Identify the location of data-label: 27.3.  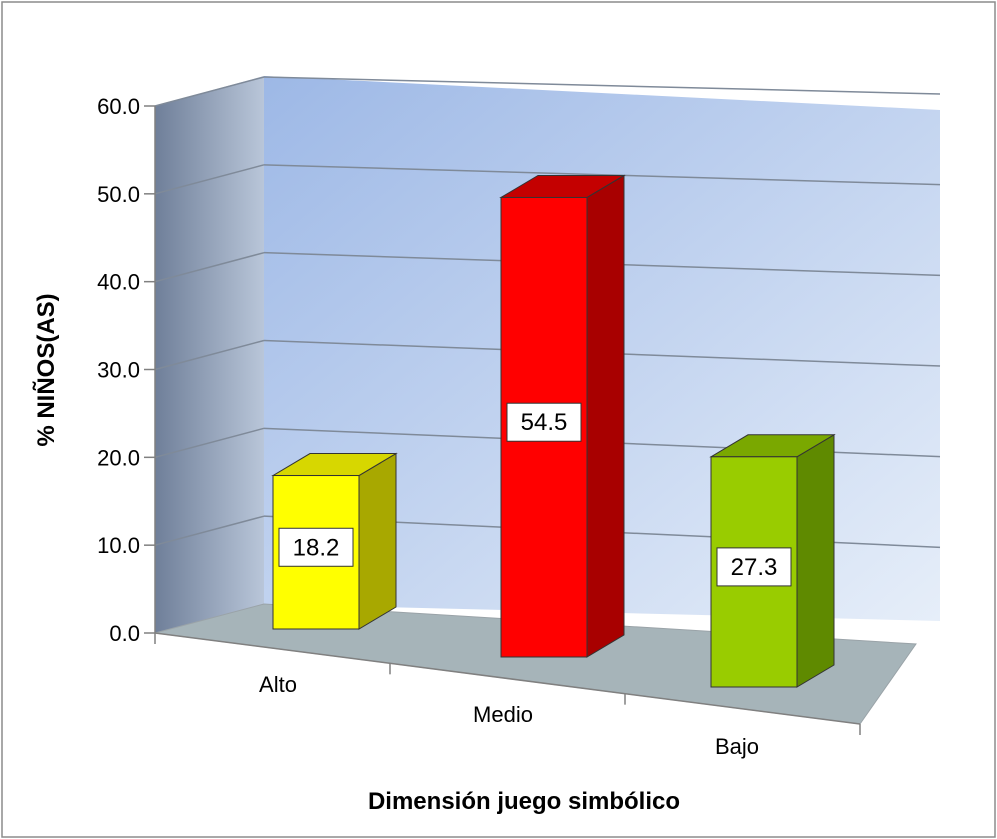
(754, 567).